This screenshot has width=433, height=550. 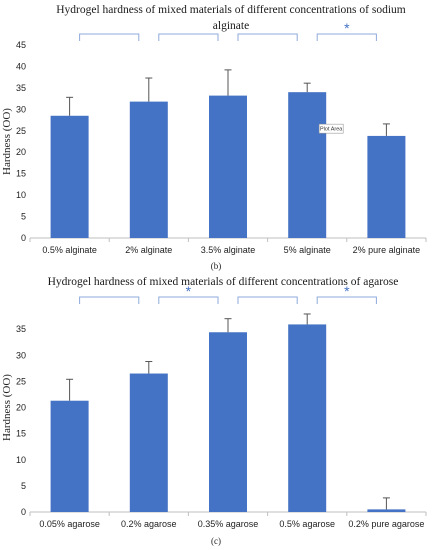 I want to click on x-category-label: 0.2% pure agarose, so click(x=386, y=524).